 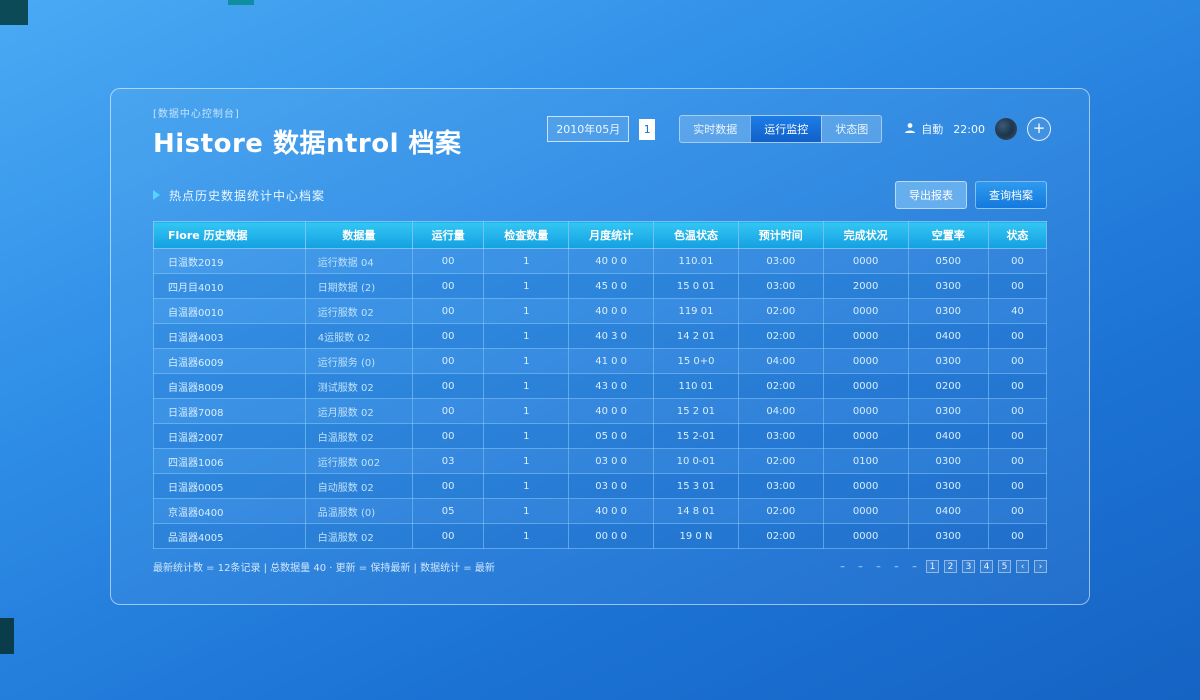 What do you see at coordinates (969, 129) in the screenshot?
I see `time-label: 22:00` at bounding box center [969, 129].